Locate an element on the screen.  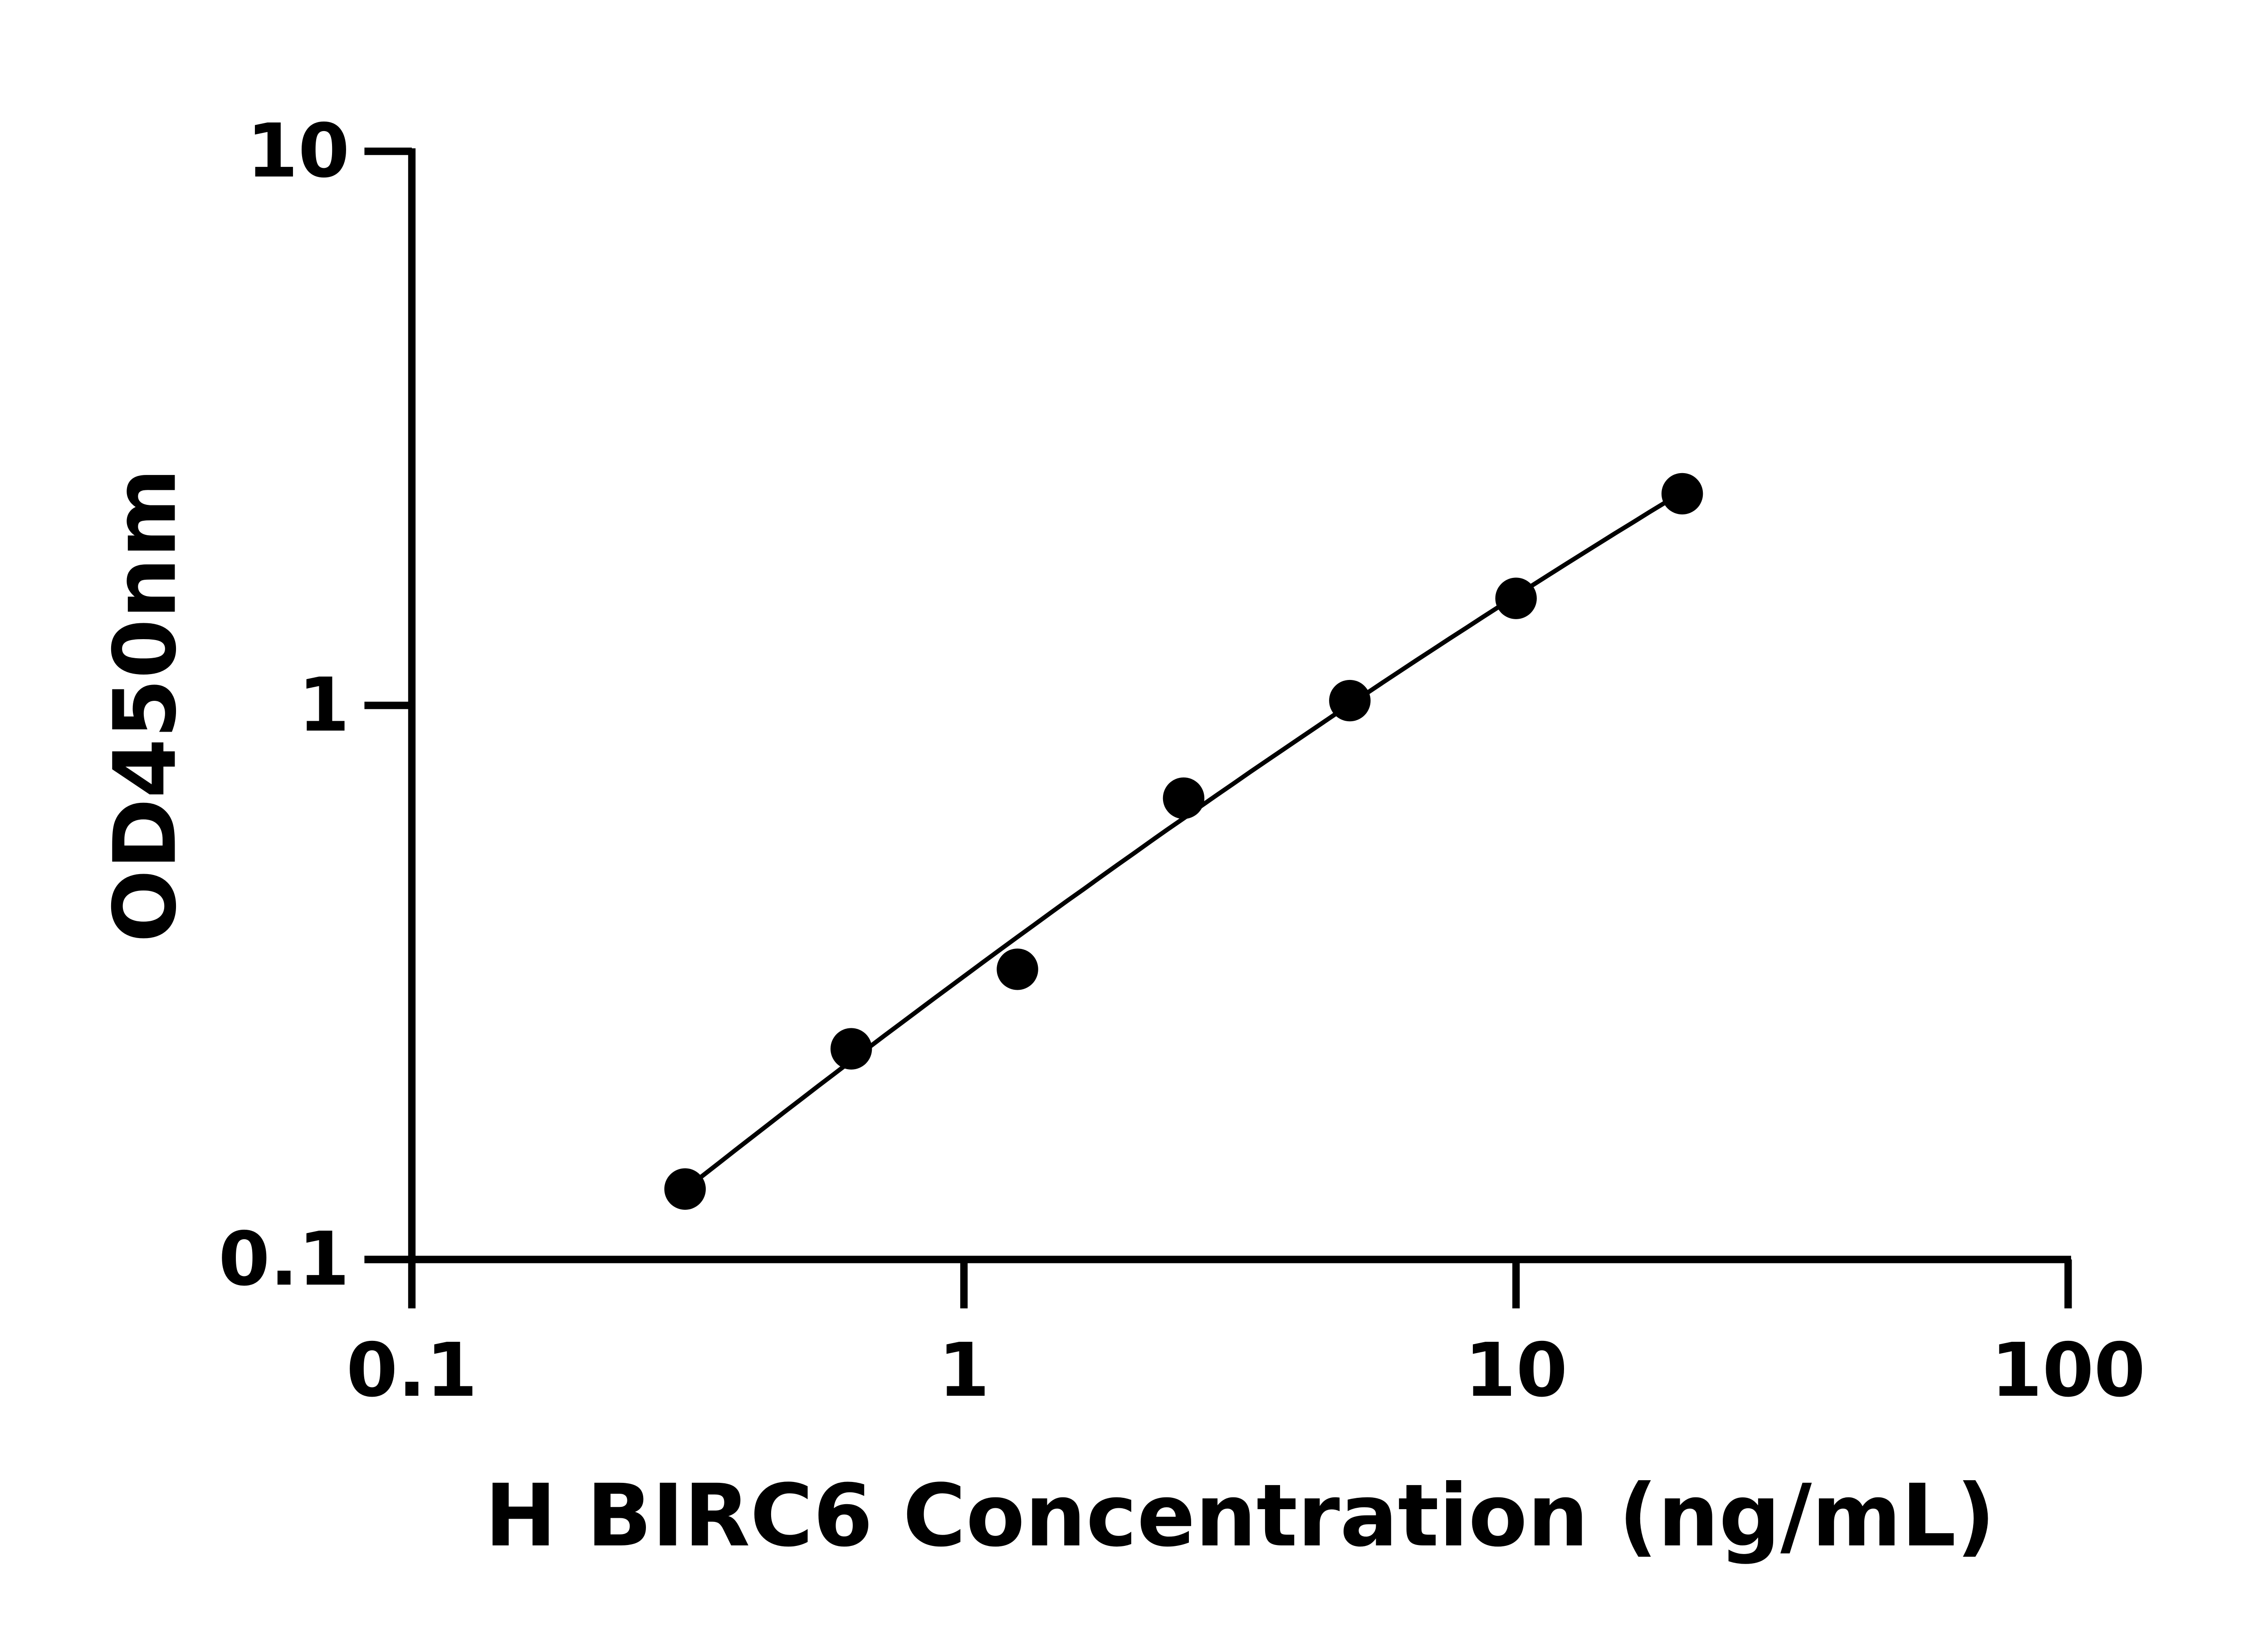
x-tick-label: 1 is located at coordinates (964, 1370).